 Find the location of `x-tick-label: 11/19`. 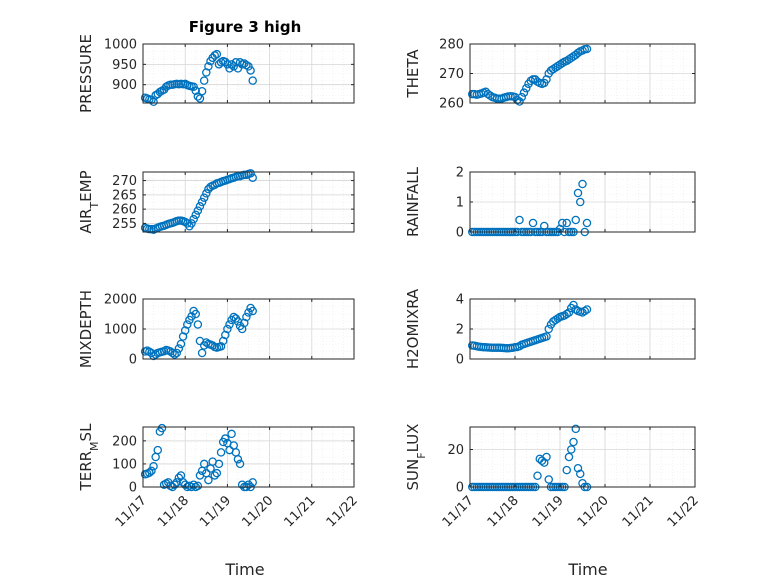

x-tick-label: 11/19 is located at coordinates (548, 511).